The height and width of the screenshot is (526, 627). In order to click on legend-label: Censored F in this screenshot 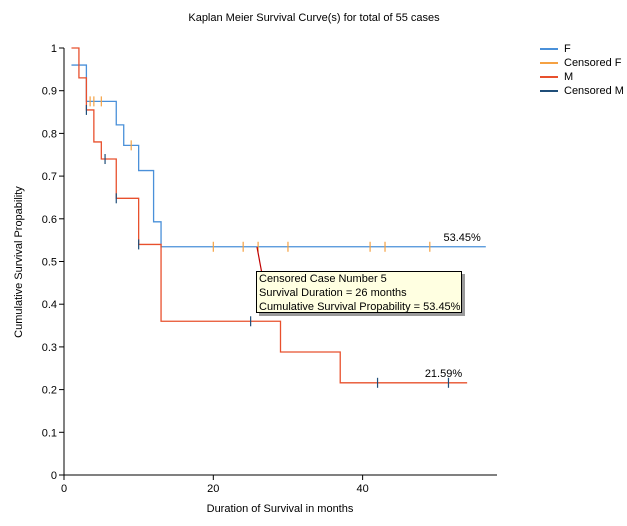, I will do `click(593, 63)`.